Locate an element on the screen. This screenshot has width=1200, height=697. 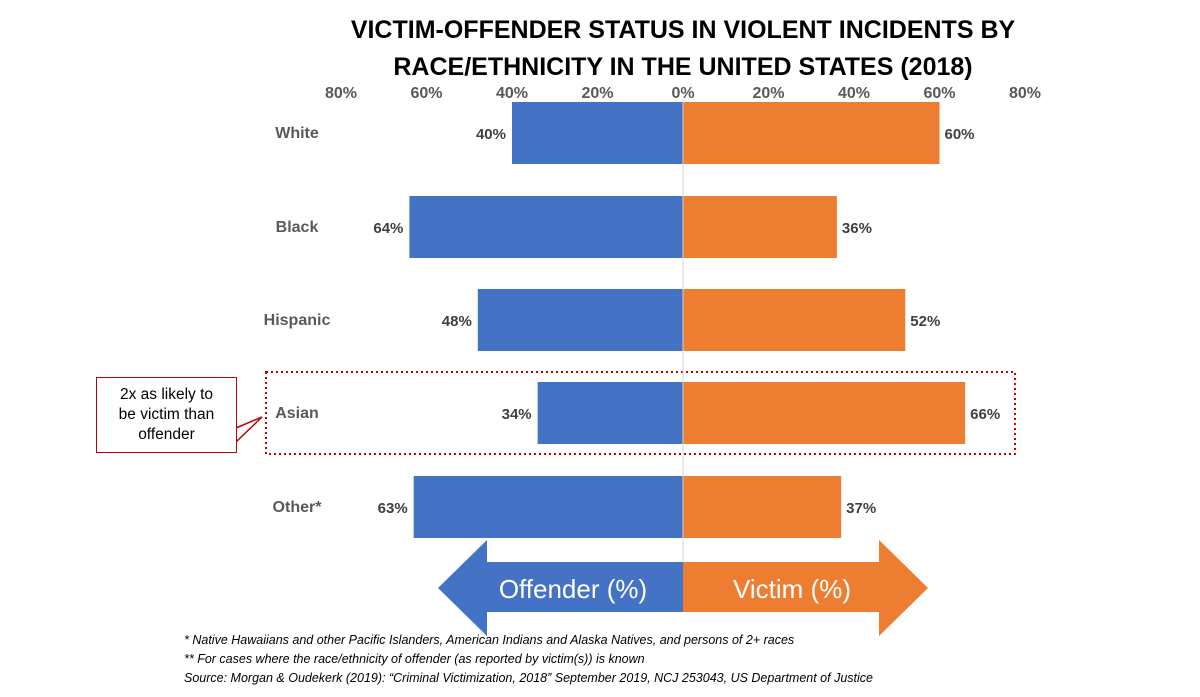
victim-arrow-label: Victim (%) is located at coordinates (792, 589).